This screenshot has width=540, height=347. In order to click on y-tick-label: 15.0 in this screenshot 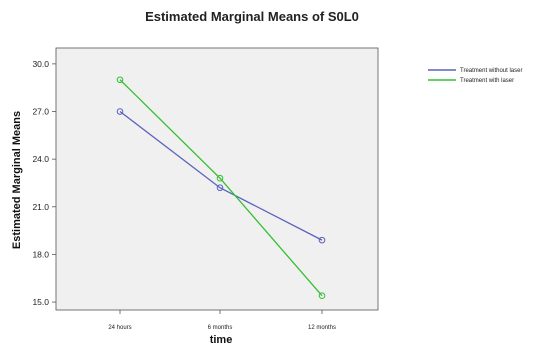, I will do `click(40, 302)`.